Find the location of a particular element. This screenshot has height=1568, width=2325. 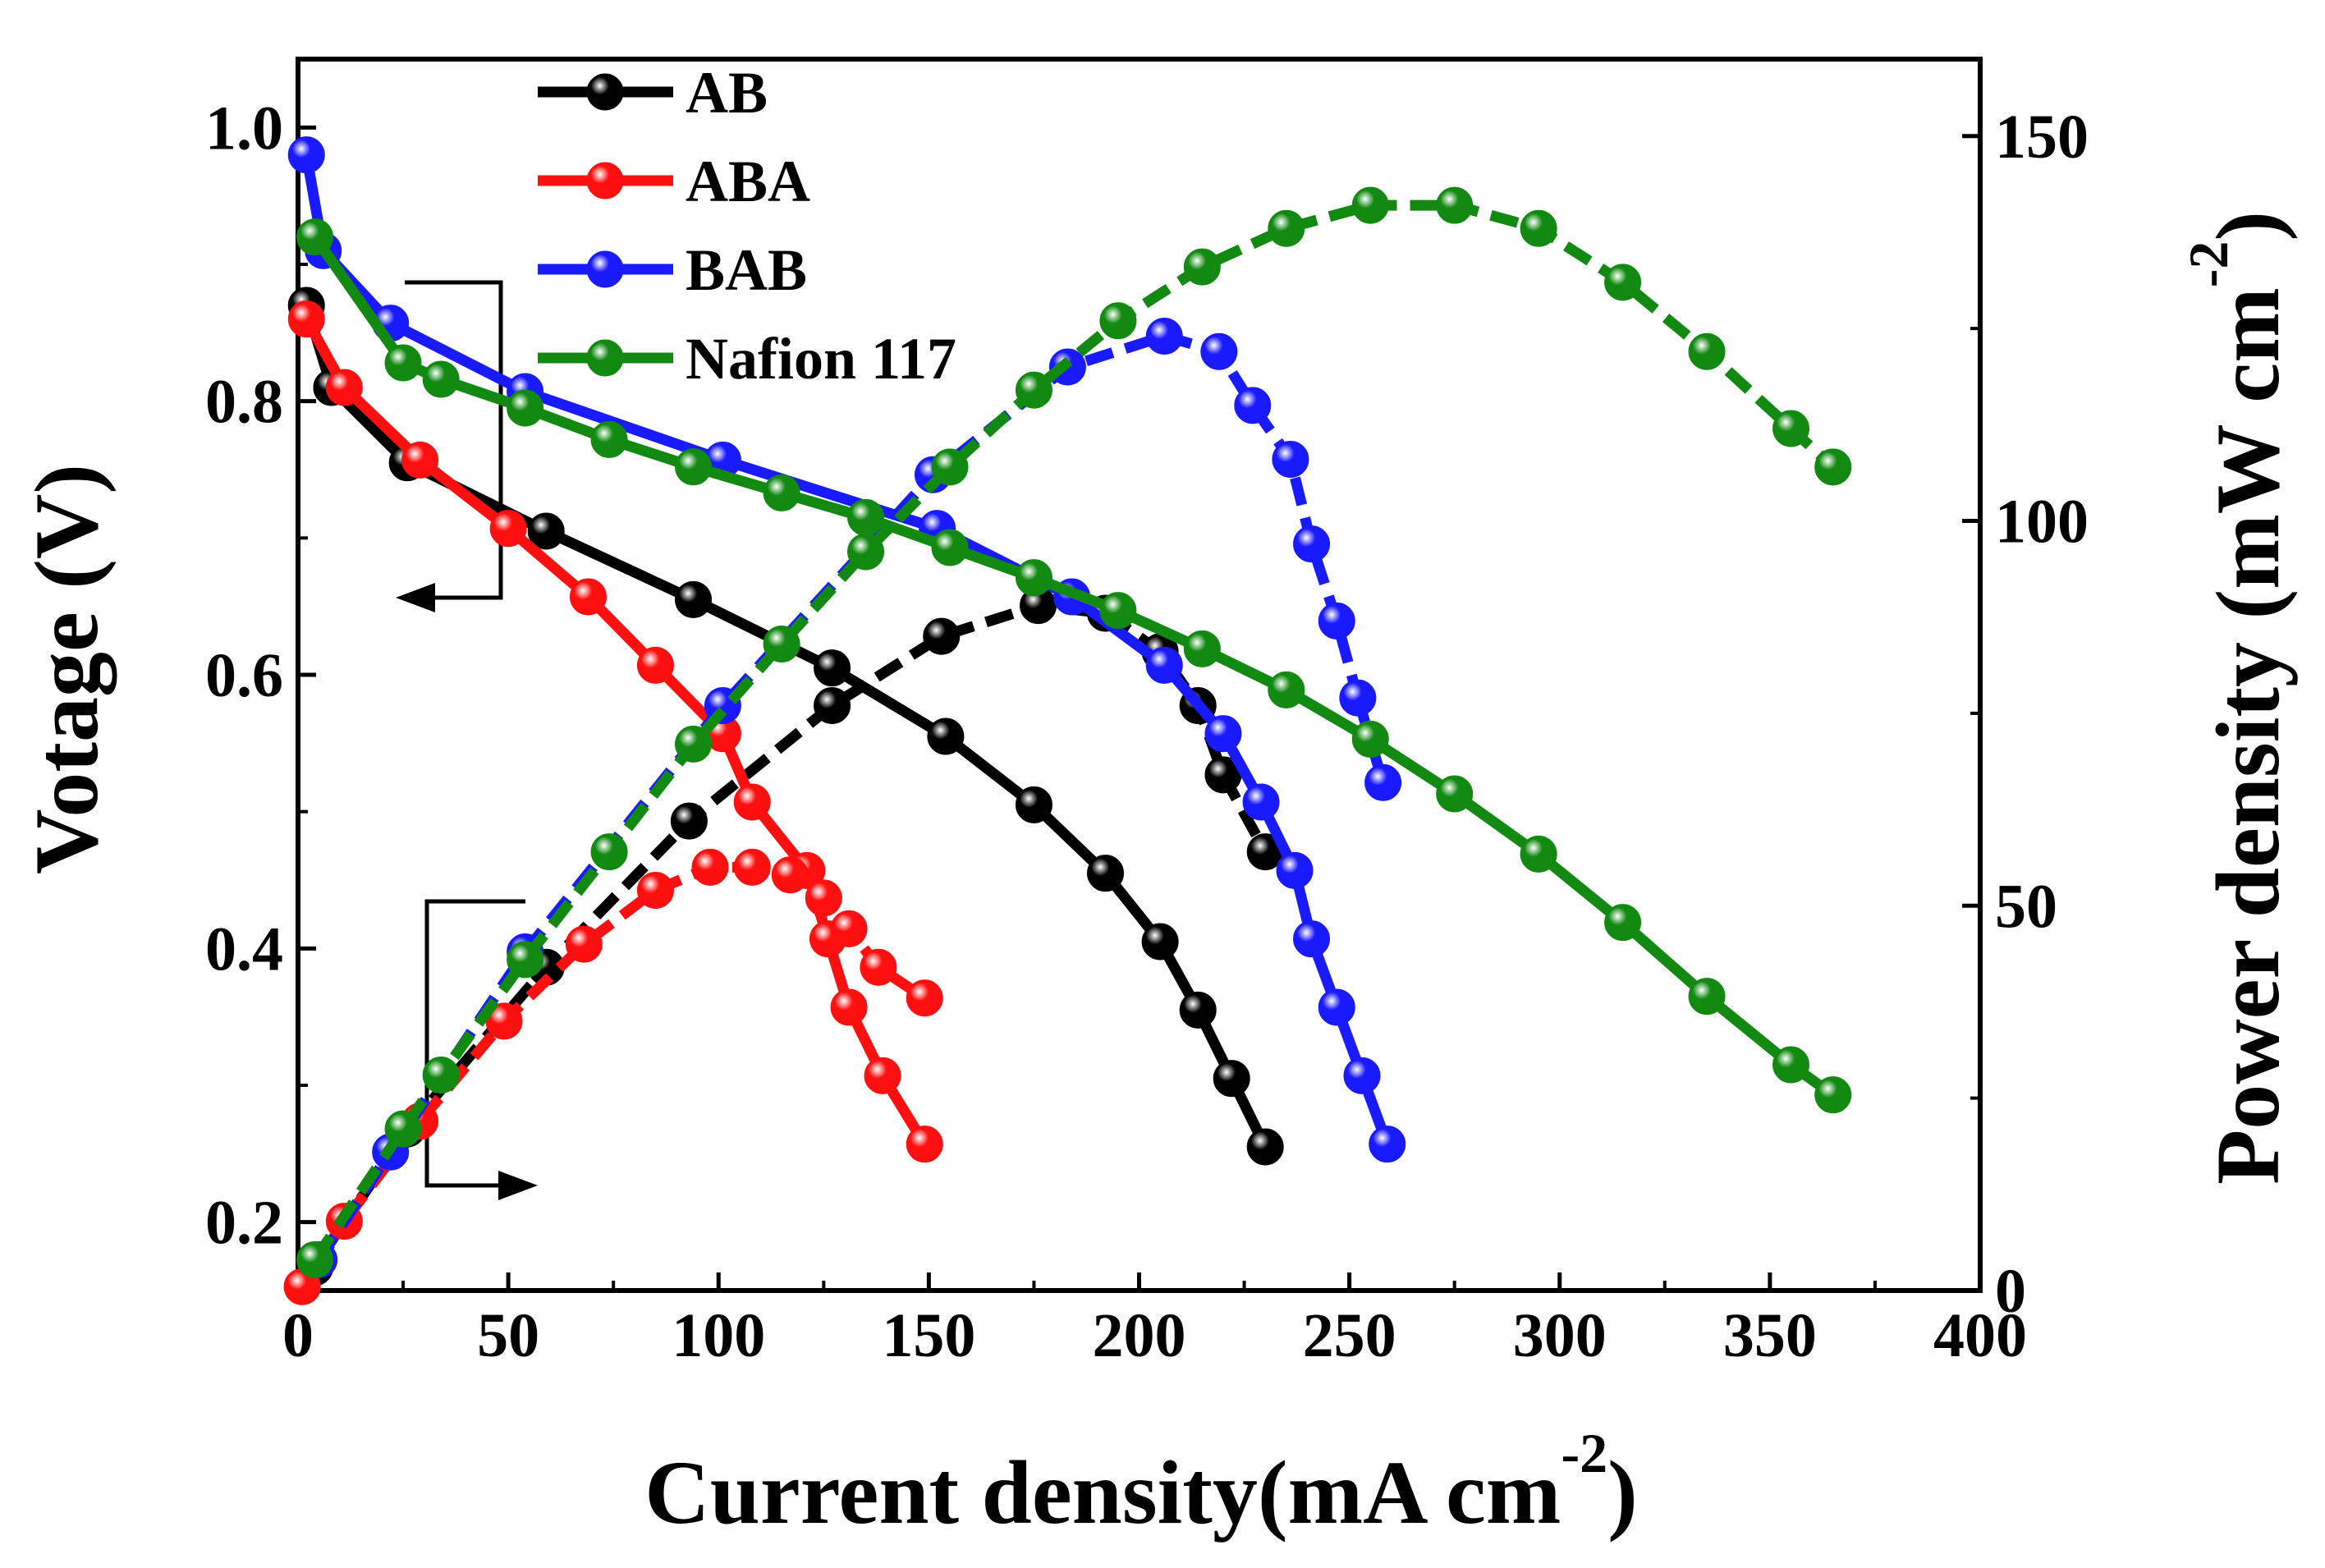

y-left-axis-title: Votage (V) is located at coordinates (66, 669).